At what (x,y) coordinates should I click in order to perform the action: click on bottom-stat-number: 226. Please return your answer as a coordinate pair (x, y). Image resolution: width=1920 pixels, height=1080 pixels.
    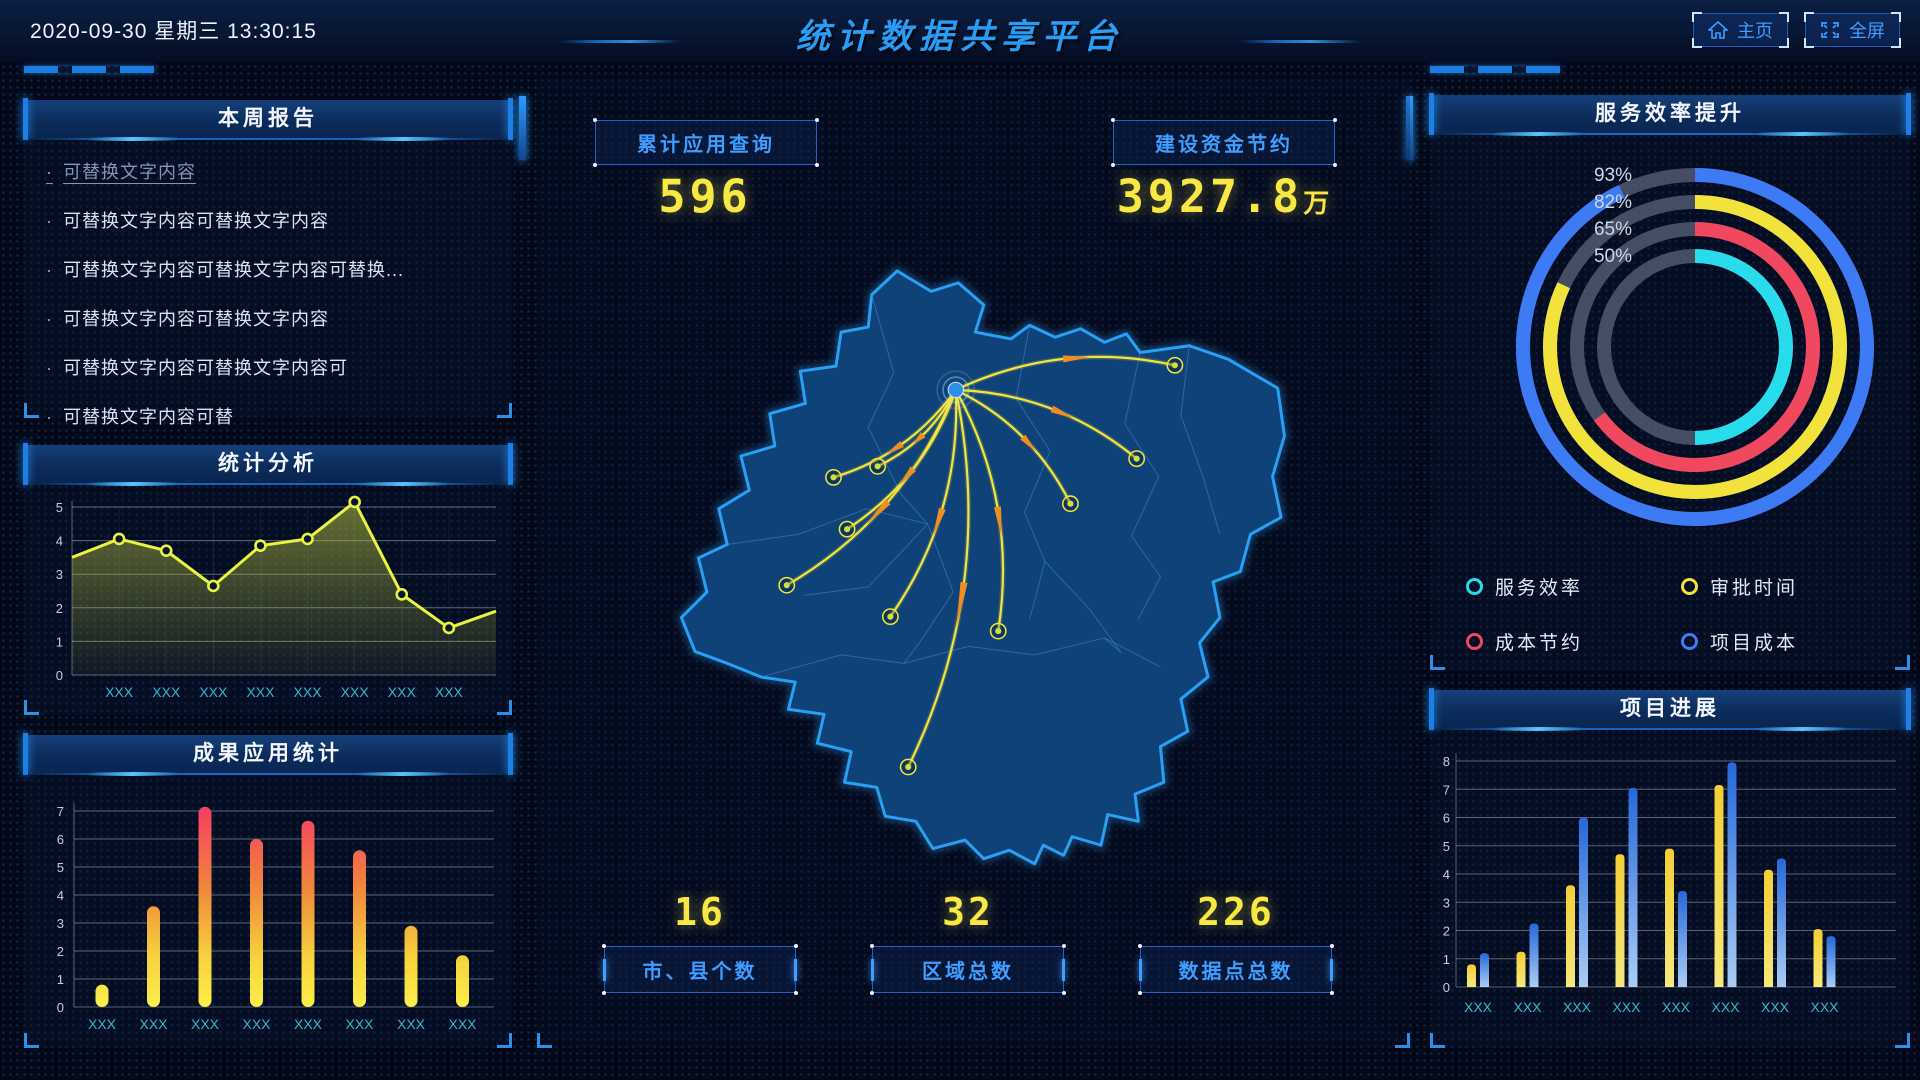
    Looking at the image, I should click on (1236, 912).